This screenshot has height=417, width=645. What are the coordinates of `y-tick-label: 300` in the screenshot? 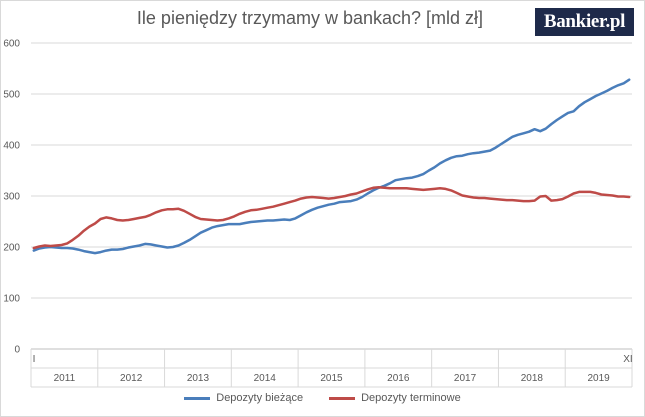 It's located at (11, 197).